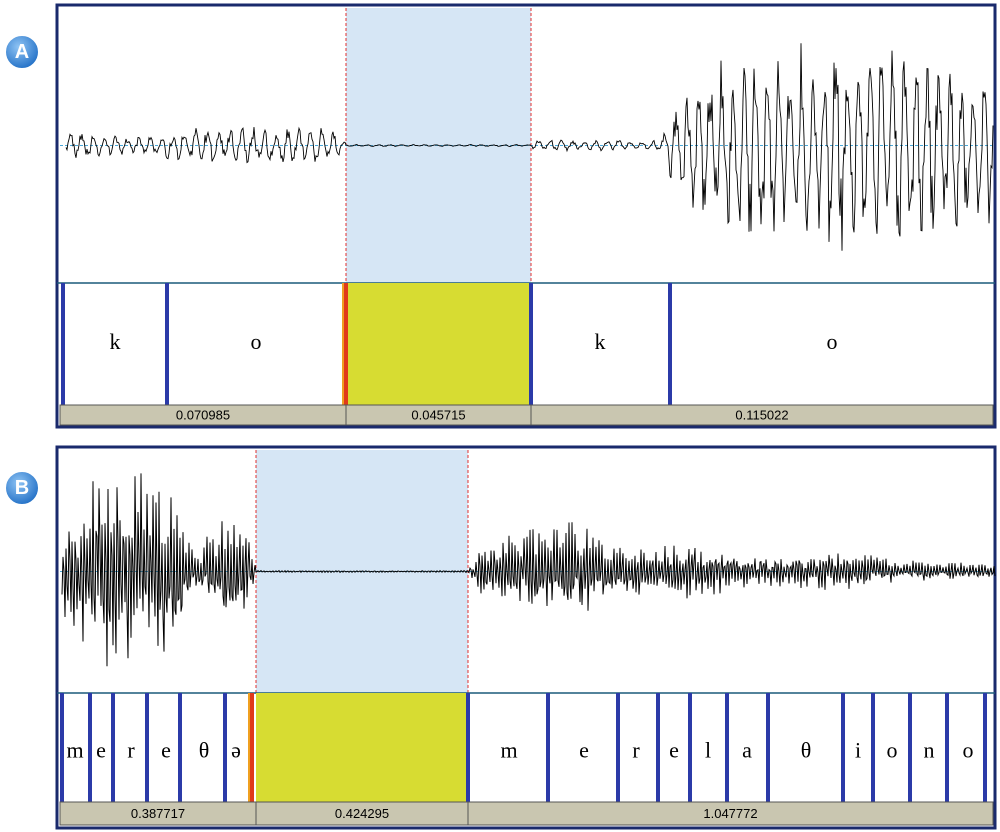 This screenshot has height=832, width=1000. I want to click on badge-letter: A, so click(22, 52).